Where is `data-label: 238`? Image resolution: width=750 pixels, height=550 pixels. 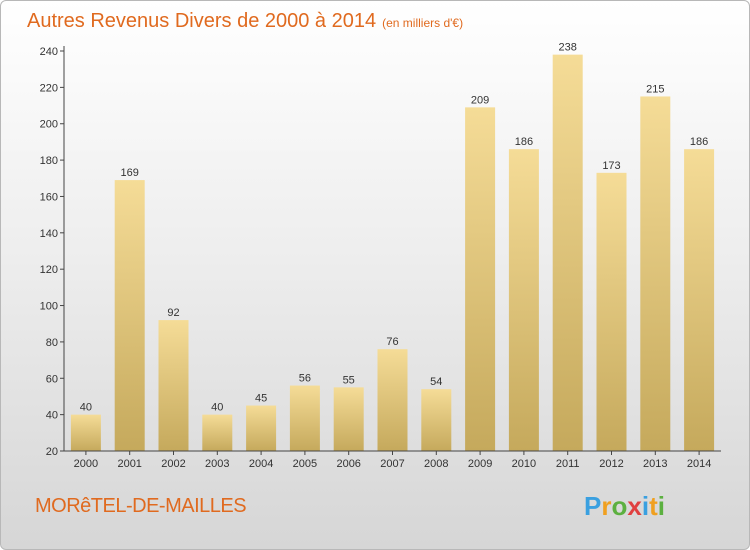 data-label: 238 is located at coordinates (568, 48).